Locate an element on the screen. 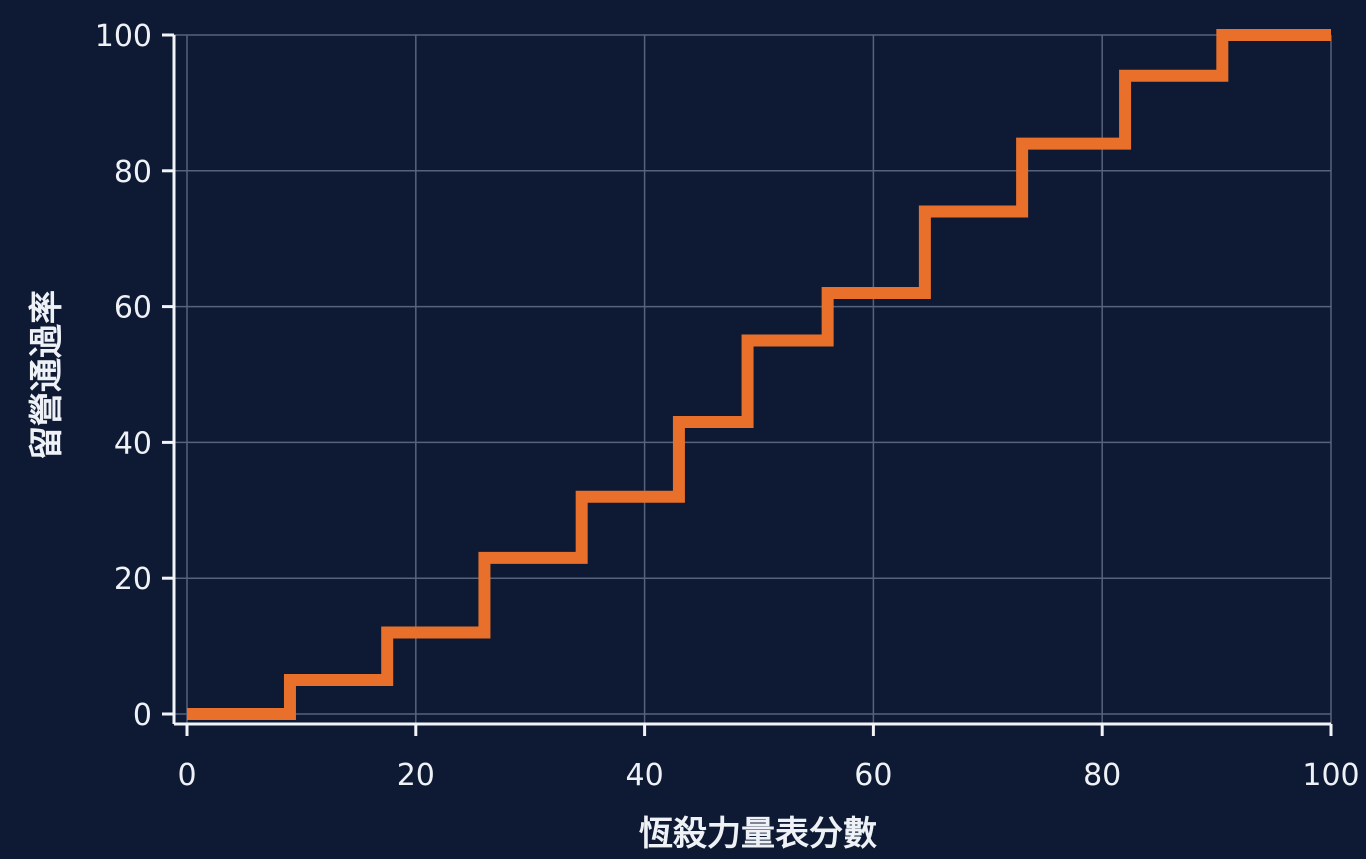 The width and height of the screenshot is (1366, 859). y-tick-label: 100 is located at coordinates (123, 36).